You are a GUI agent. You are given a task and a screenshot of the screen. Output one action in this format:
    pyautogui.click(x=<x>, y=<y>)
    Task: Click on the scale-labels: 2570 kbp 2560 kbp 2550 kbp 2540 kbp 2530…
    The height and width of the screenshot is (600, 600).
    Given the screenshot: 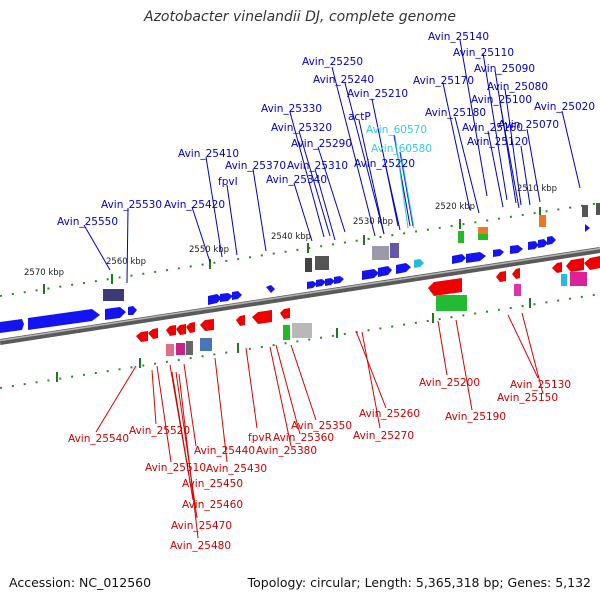 What is the action you would take?
    pyautogui.click(x=290, y=231)
    